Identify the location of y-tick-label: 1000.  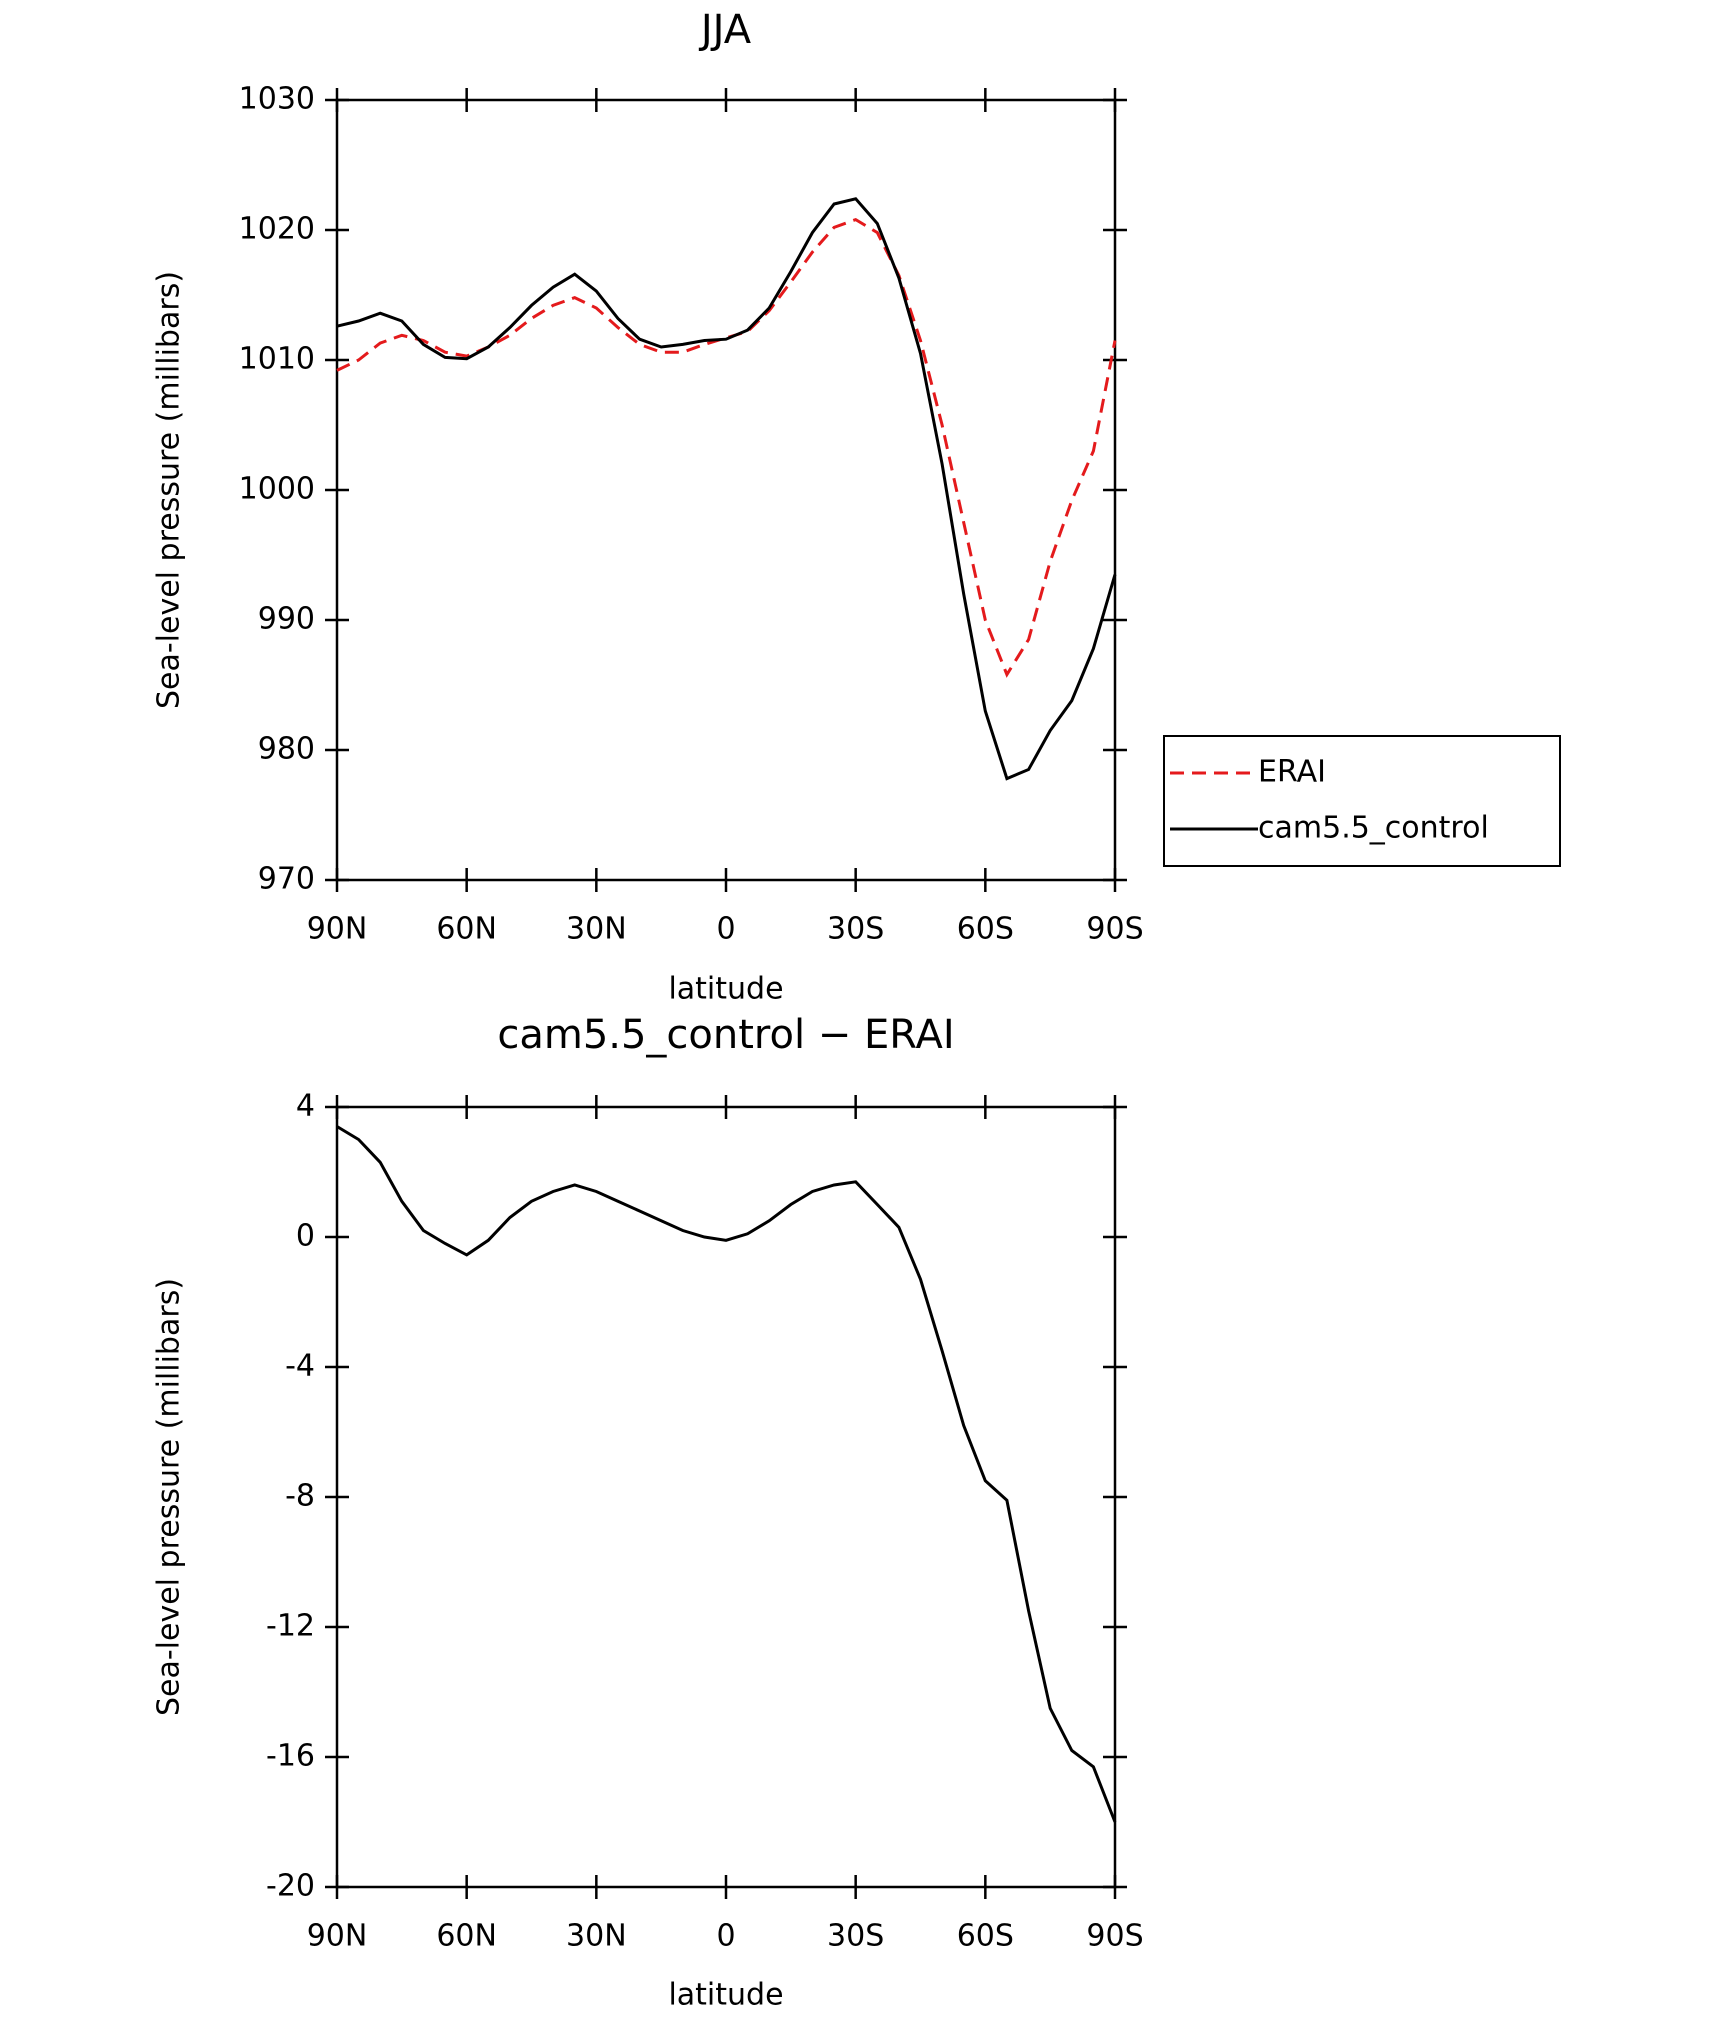
(277, 489).